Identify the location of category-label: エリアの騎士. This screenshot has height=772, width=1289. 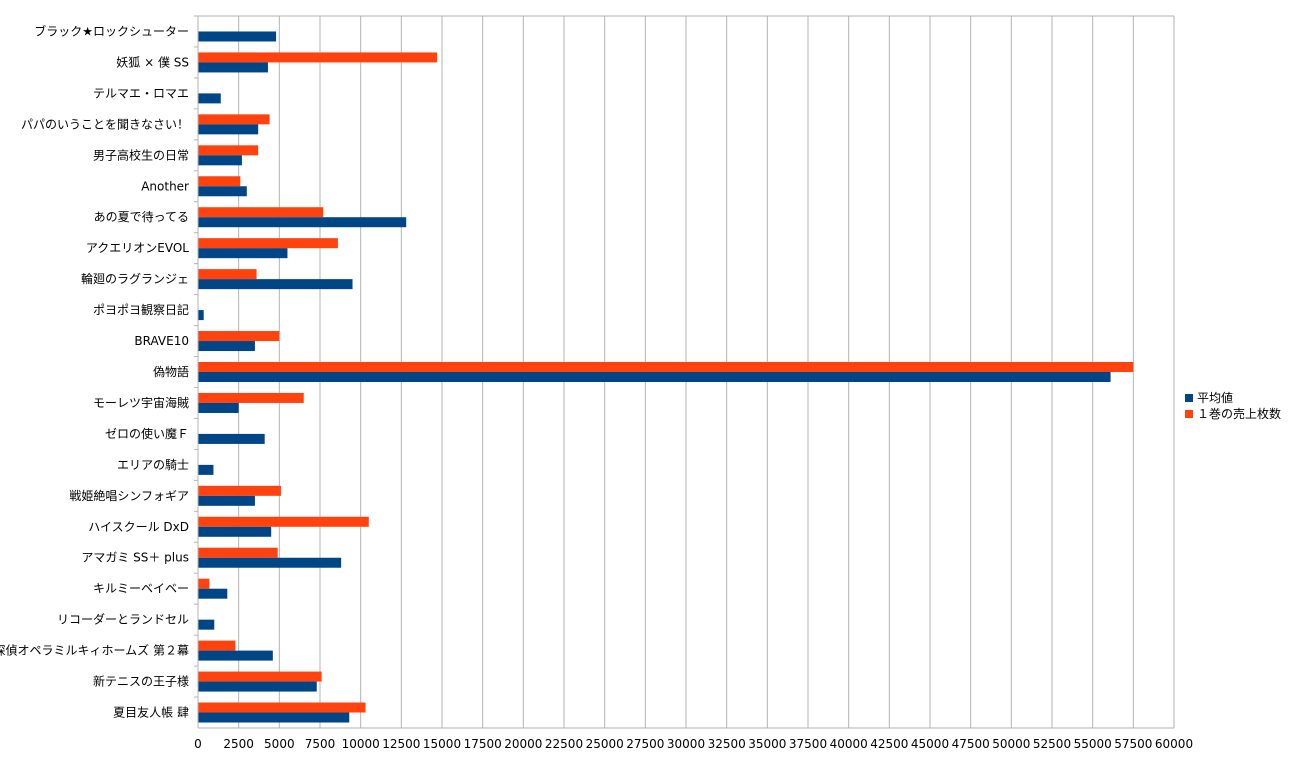
(153, 465).